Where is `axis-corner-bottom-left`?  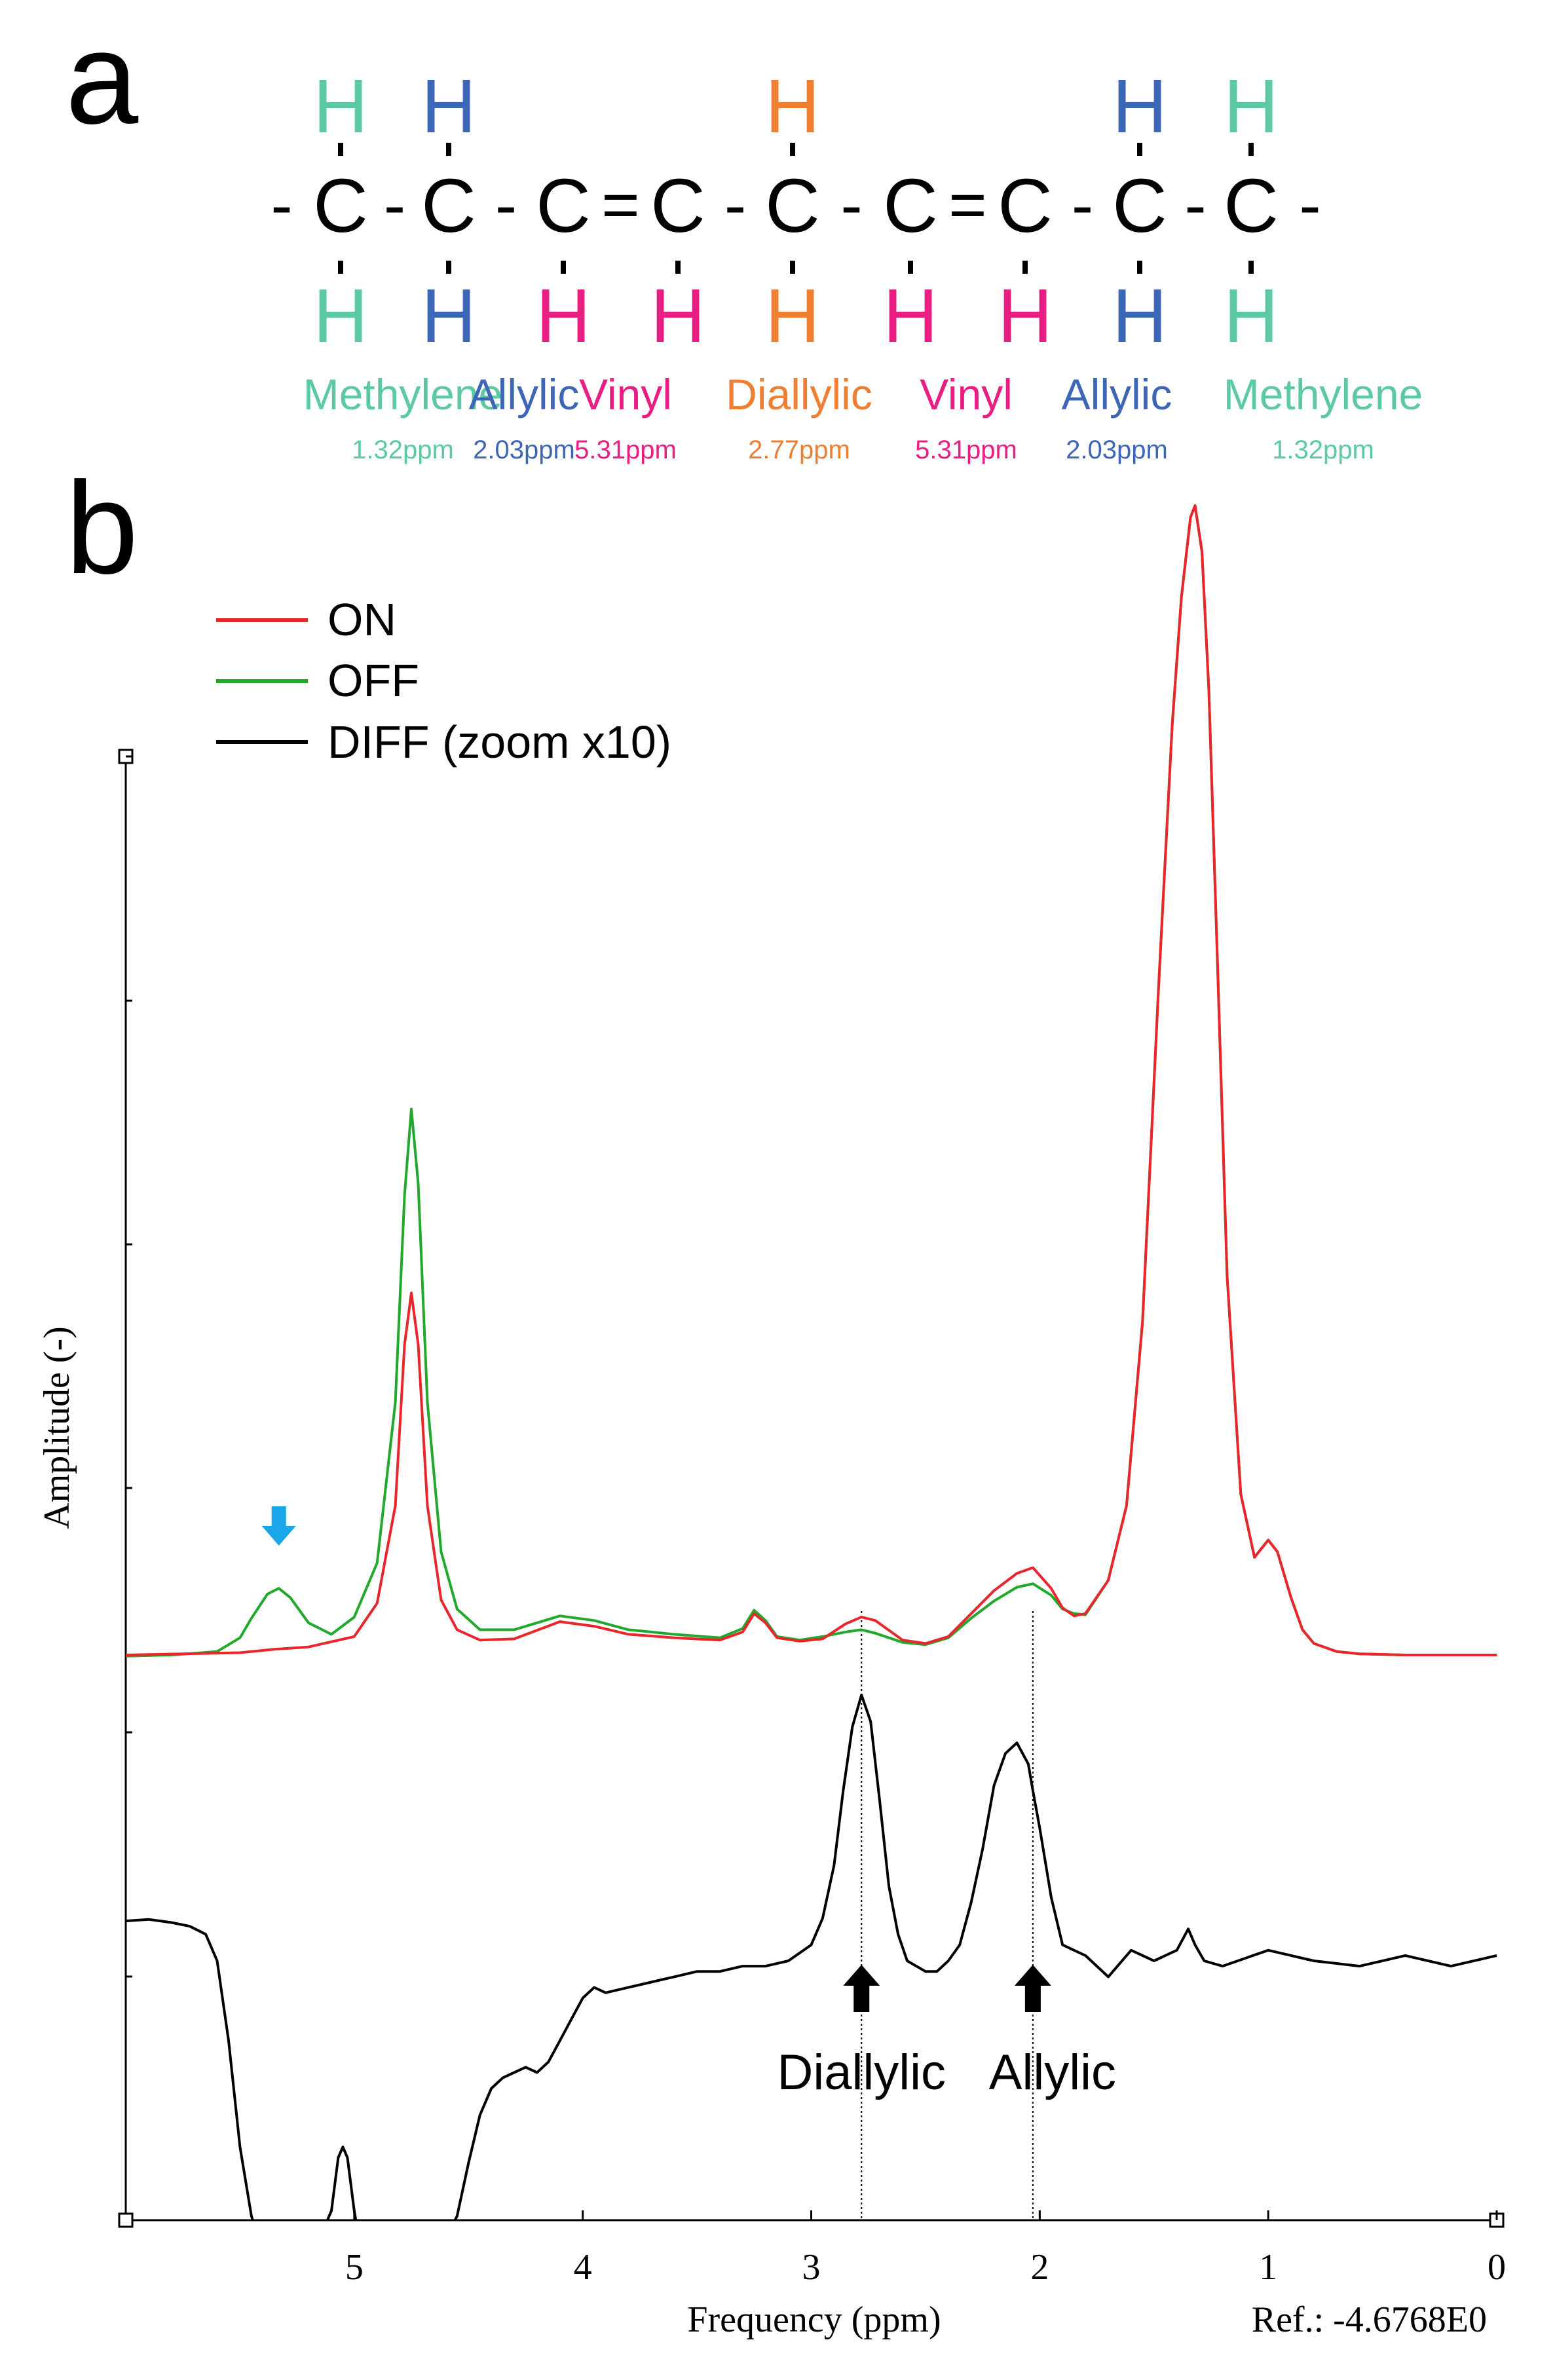
axis-corner-bottom-left is located at coordinates (126, 2220).